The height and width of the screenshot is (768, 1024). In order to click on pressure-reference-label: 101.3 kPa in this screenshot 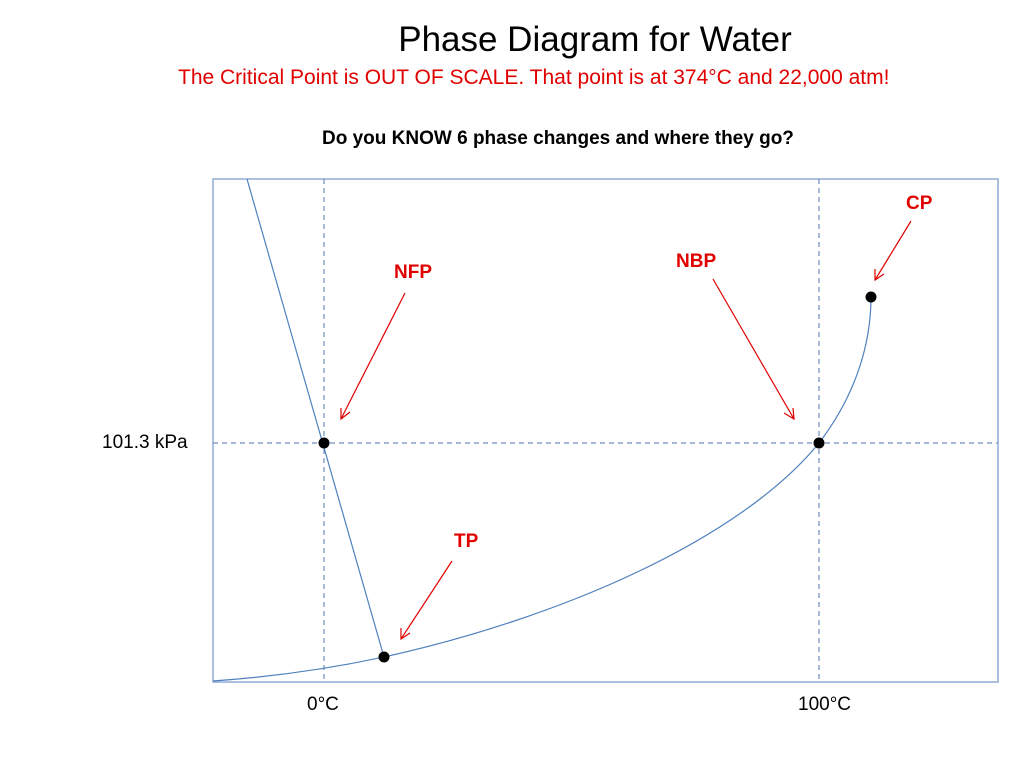, I will do `click(145, 442)`.